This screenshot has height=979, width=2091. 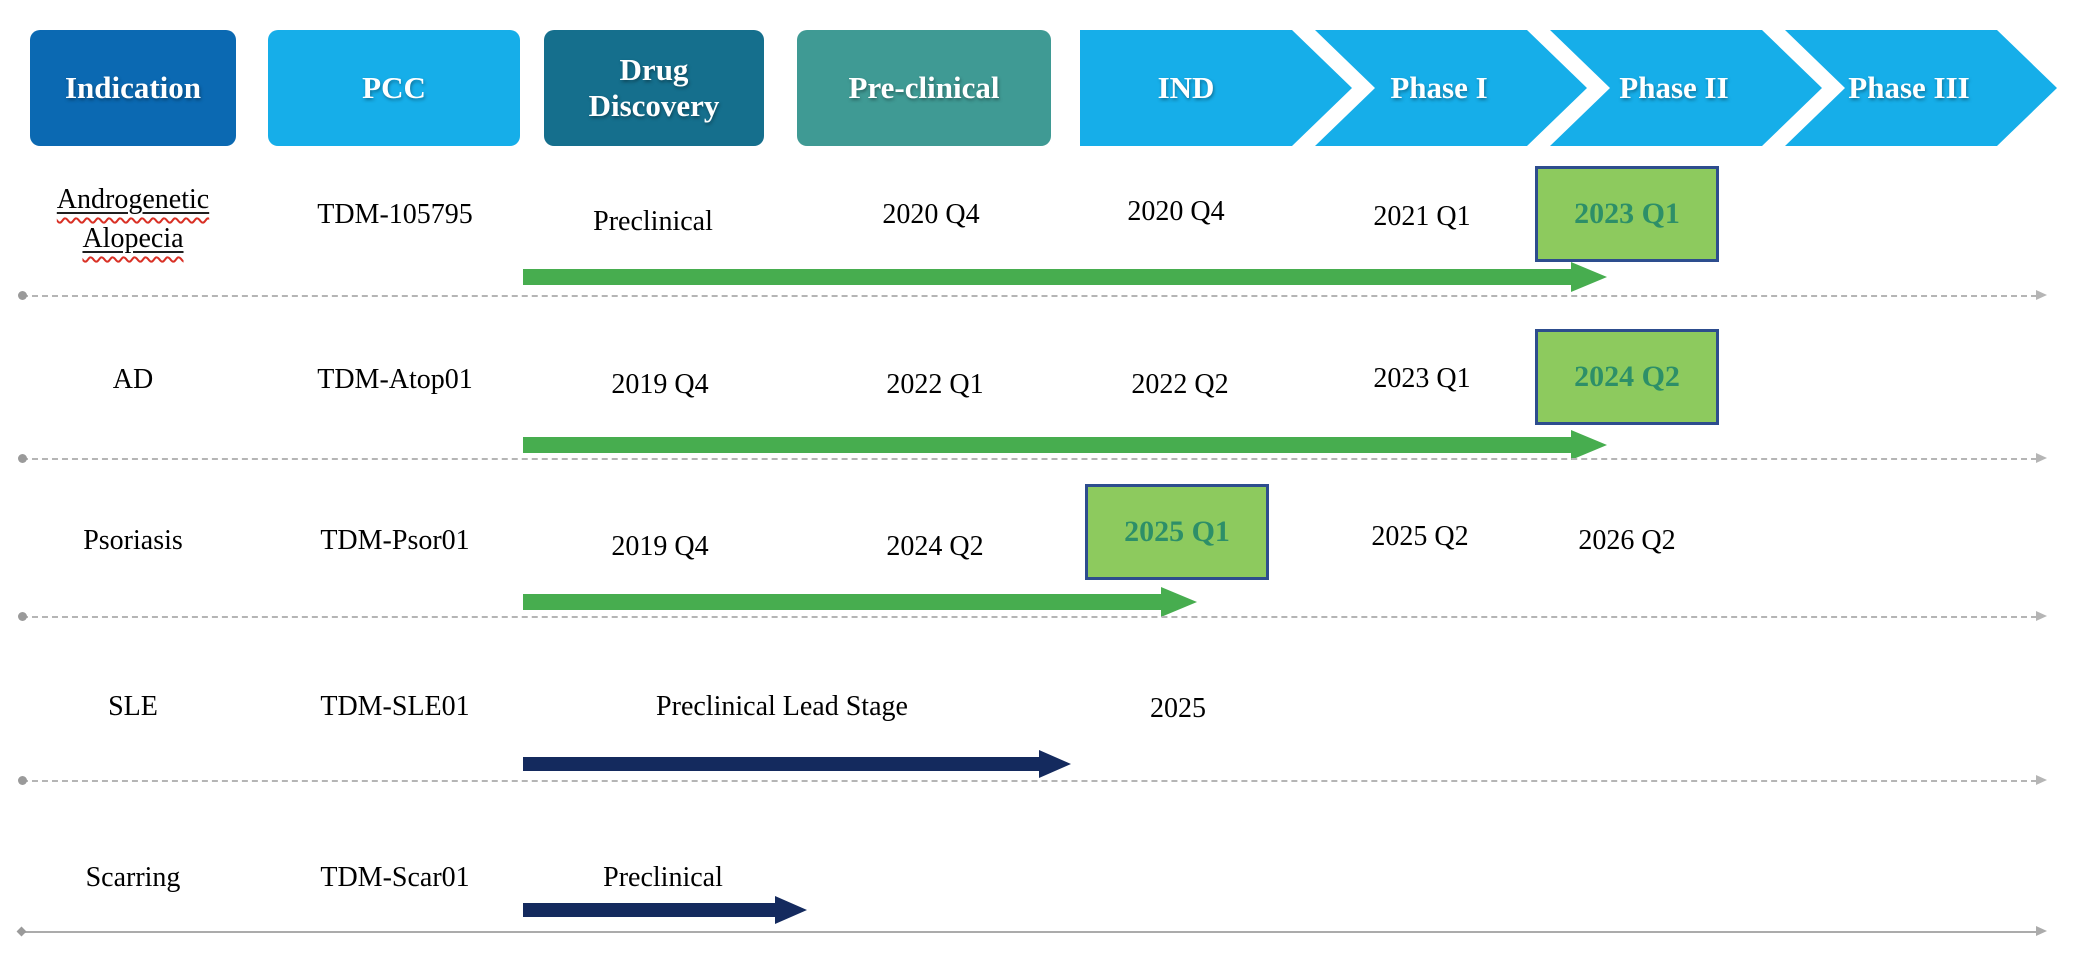 I want to click on header-pre-clinical: Pre-clinical, so click(x=924, y=88).